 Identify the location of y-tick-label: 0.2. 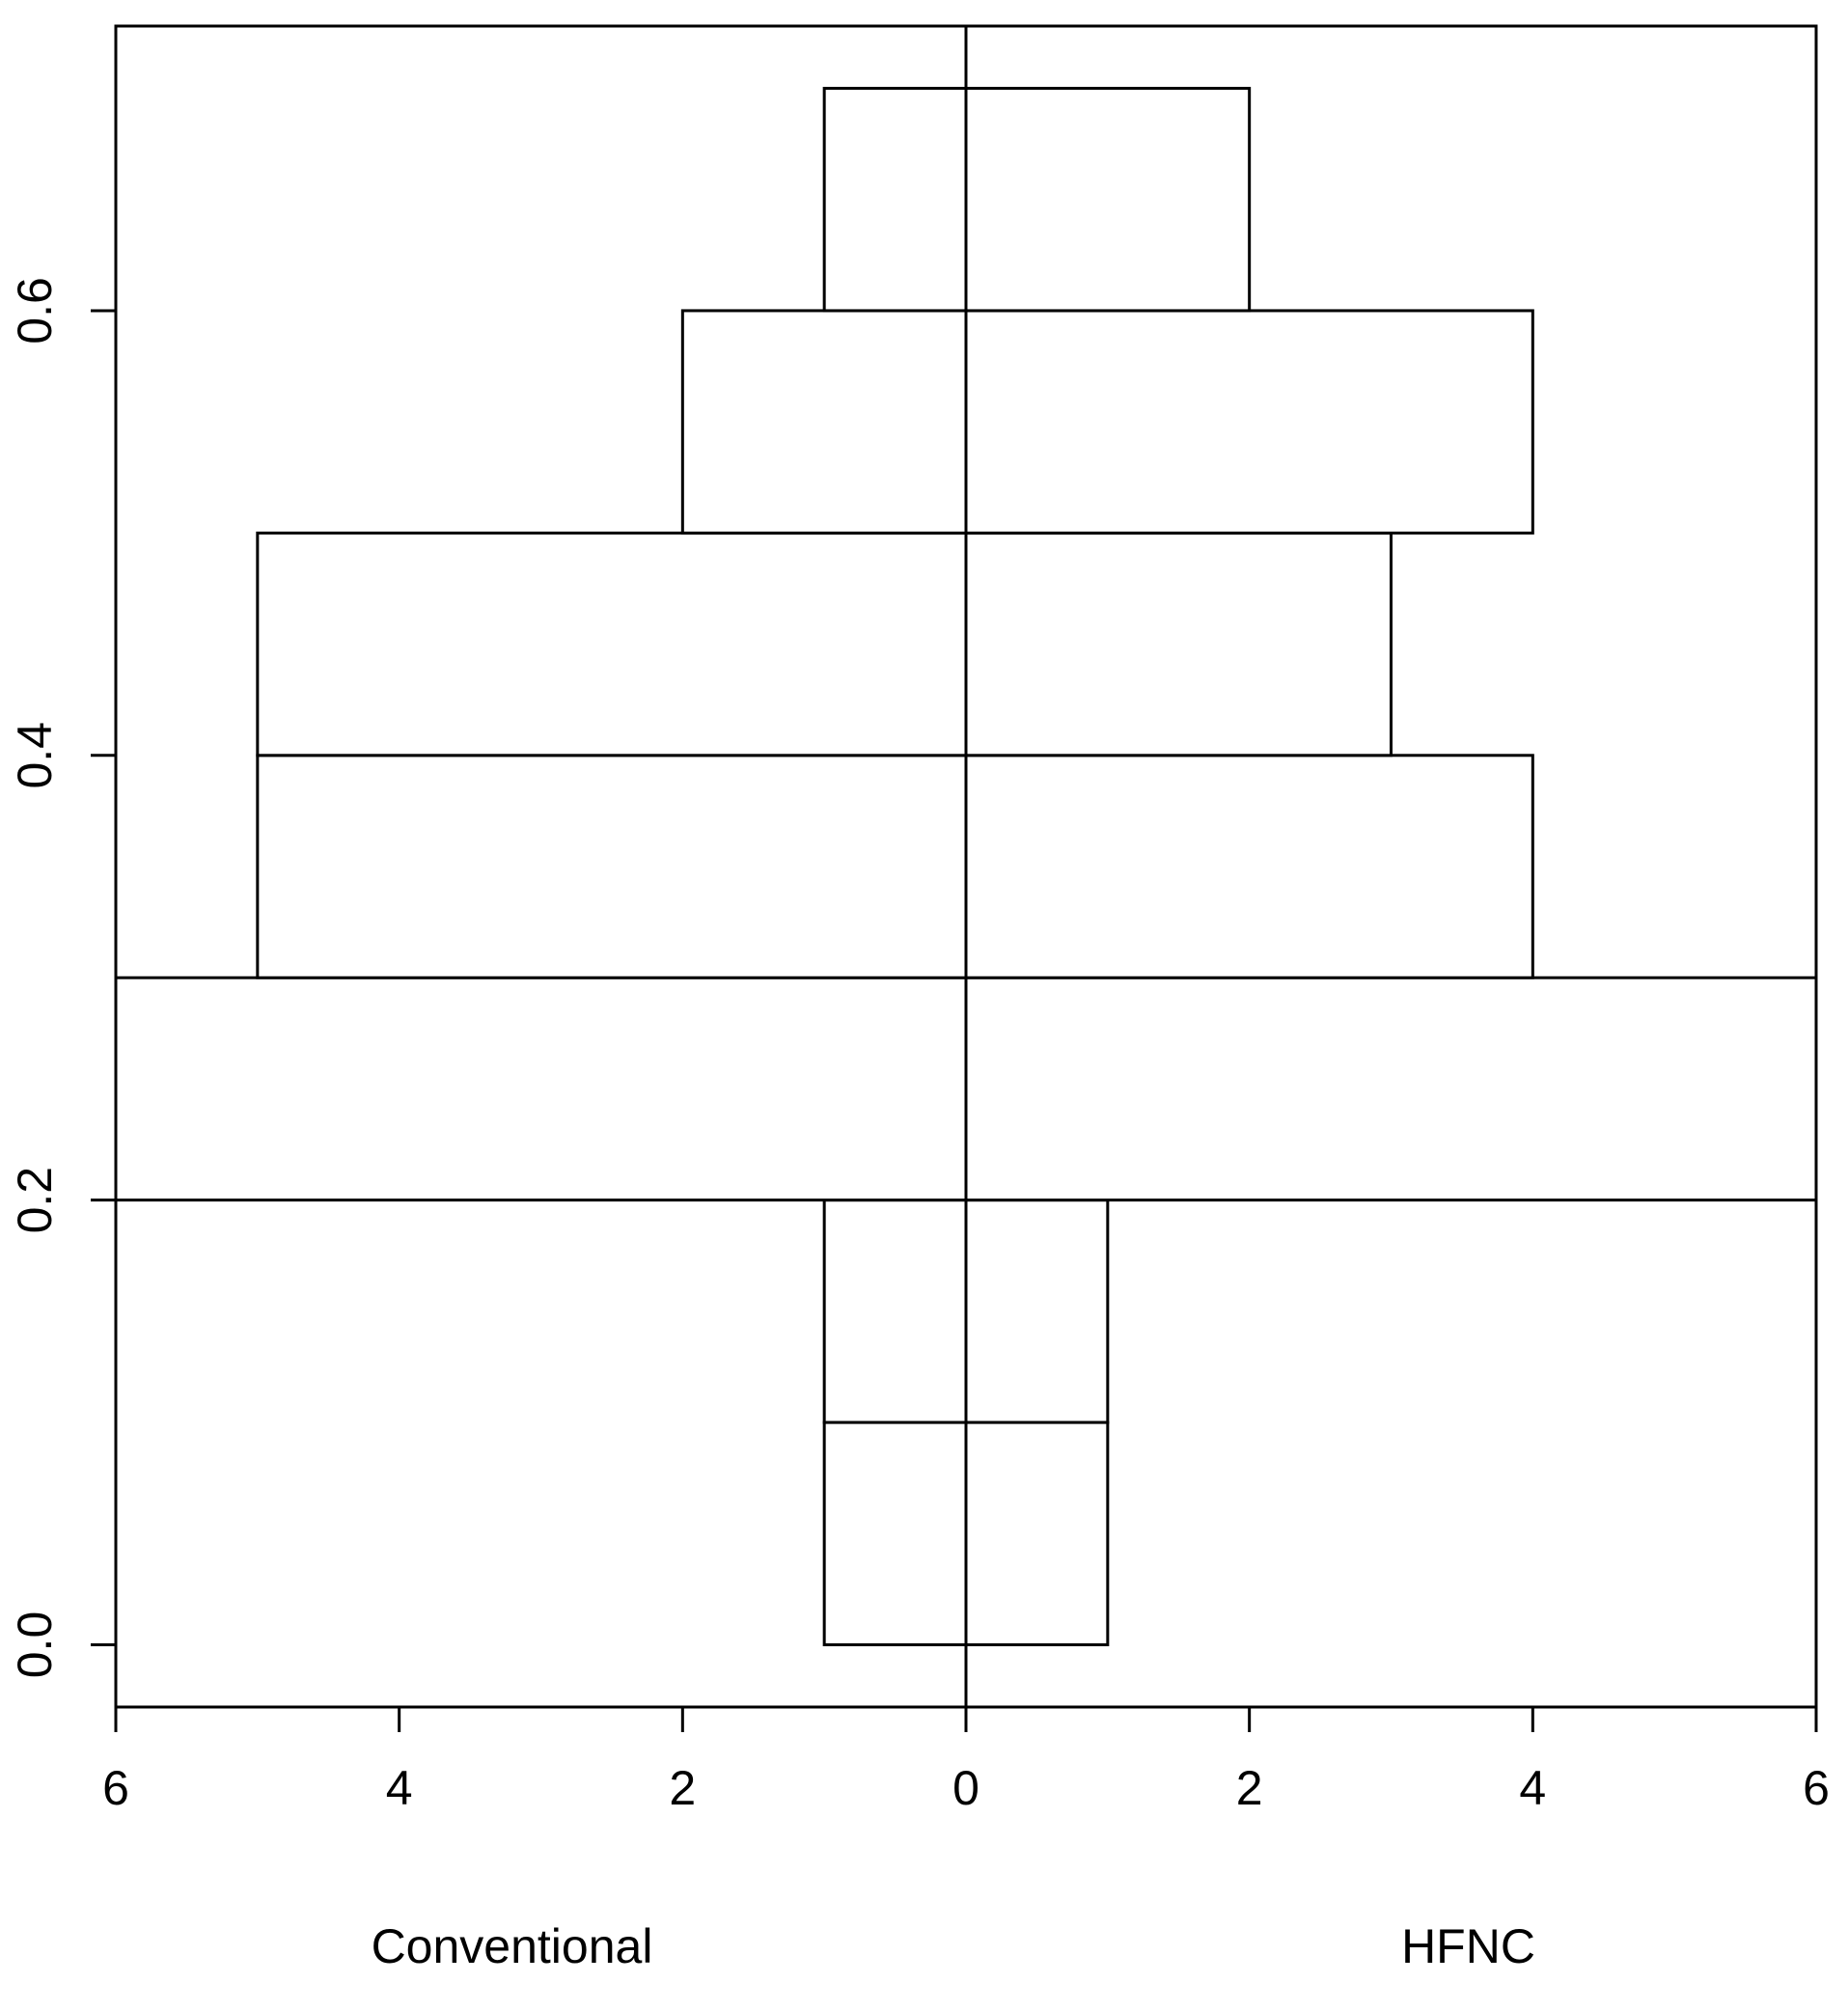
(35, 1200).